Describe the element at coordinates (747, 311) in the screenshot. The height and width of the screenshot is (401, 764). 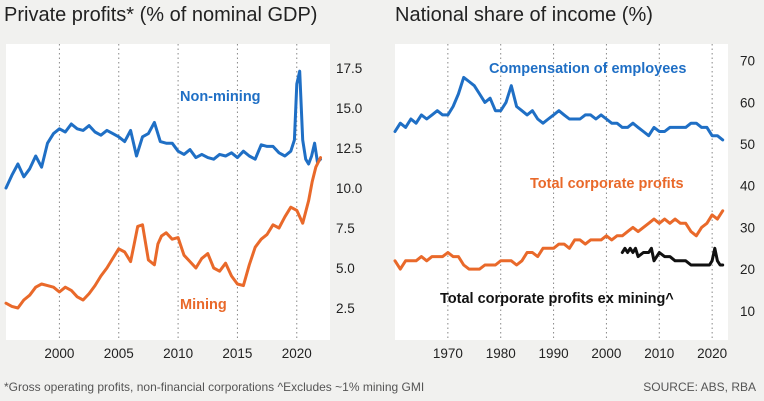
I see `y-tick-label: 10` at that location.